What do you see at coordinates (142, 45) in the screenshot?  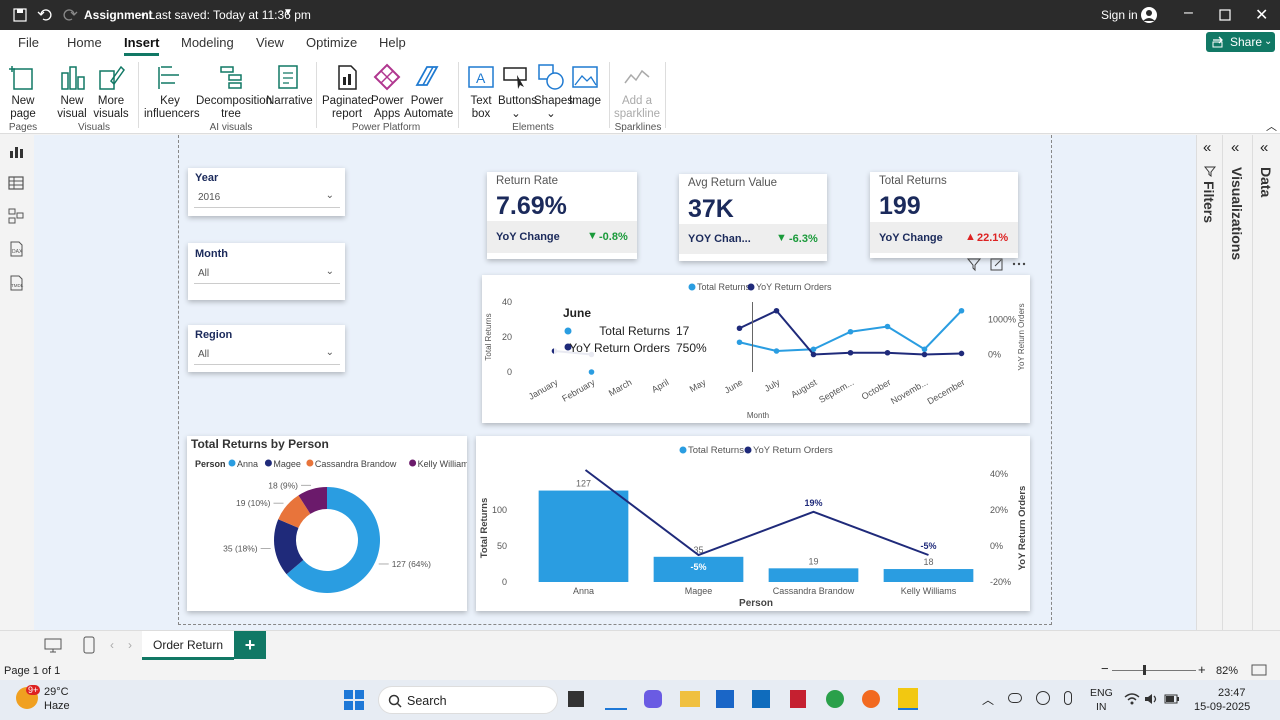 I see `menu-insert: Insert` at bounding box center [142, 45].